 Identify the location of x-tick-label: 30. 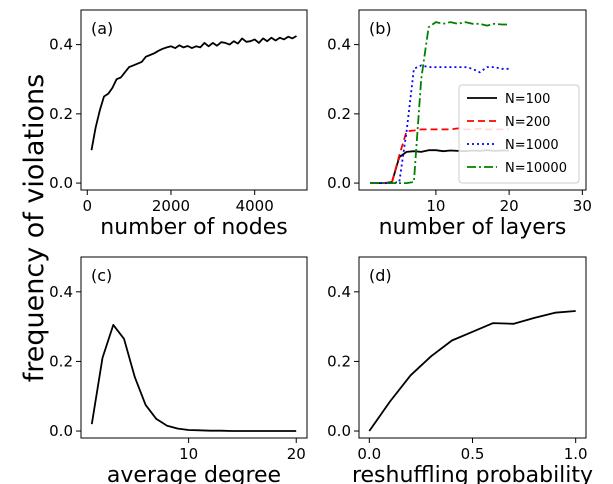
(582, 206).